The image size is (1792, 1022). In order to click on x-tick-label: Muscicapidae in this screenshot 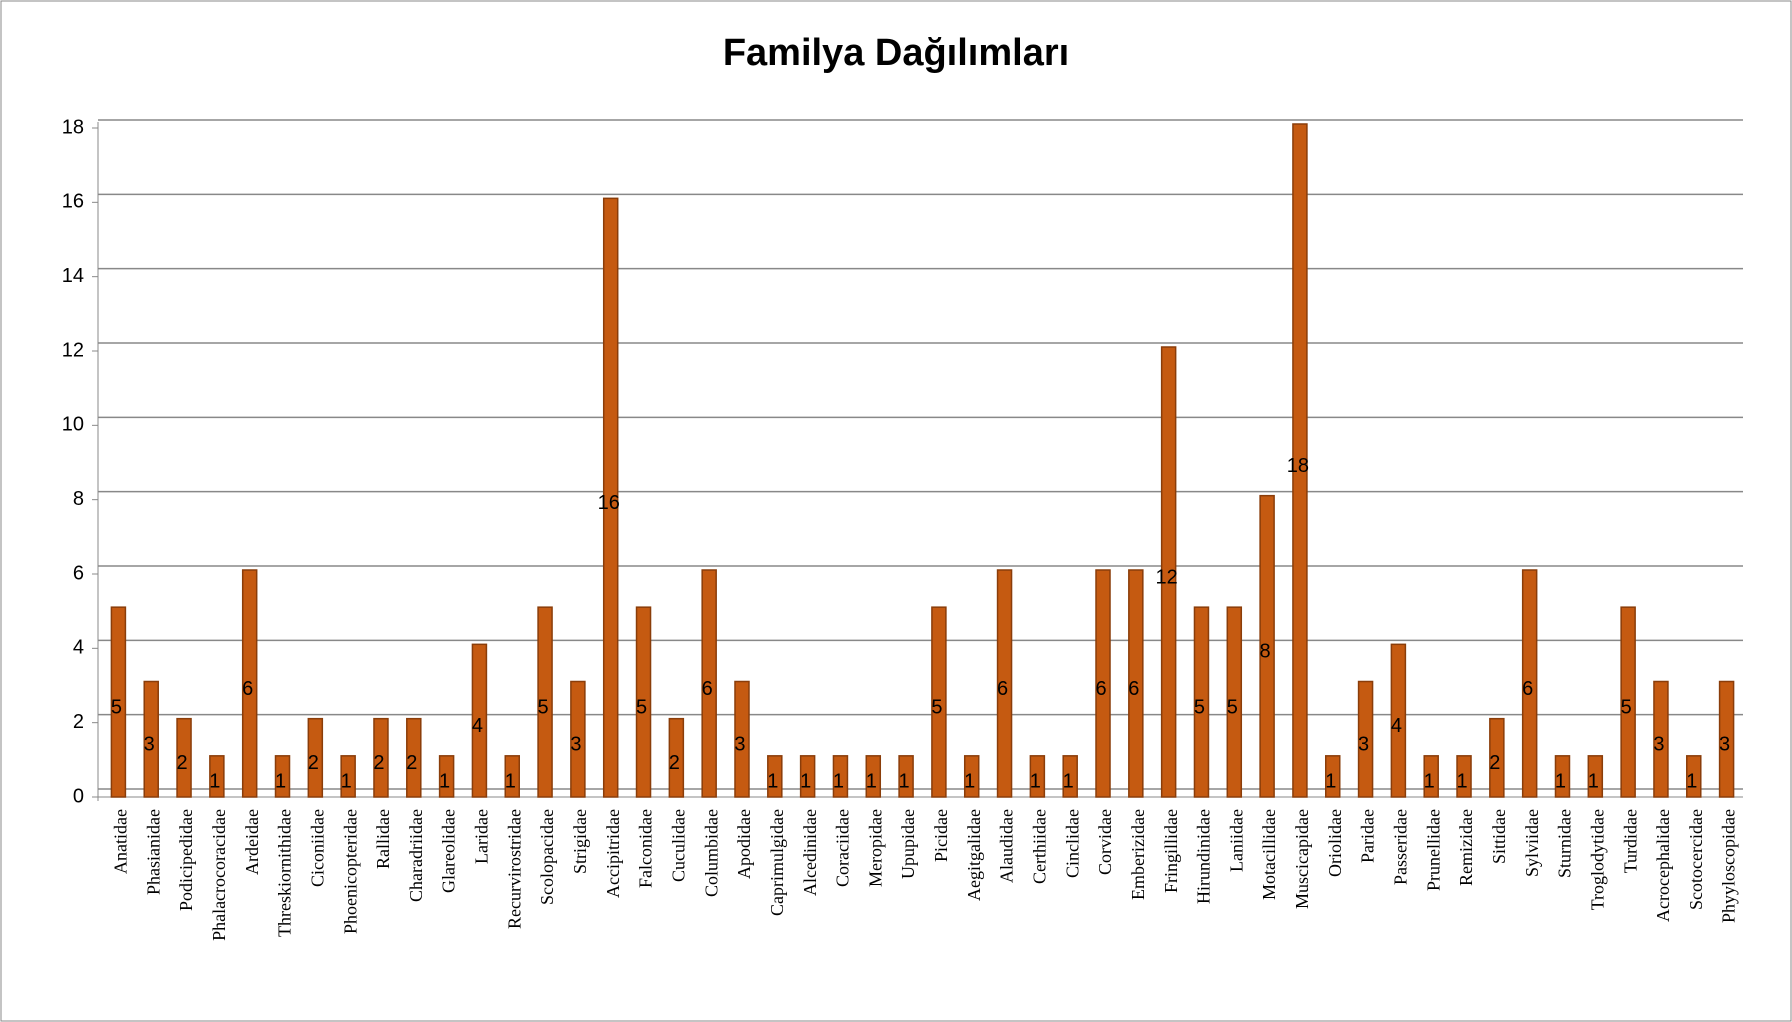, I will do `click(1302, 859)`.